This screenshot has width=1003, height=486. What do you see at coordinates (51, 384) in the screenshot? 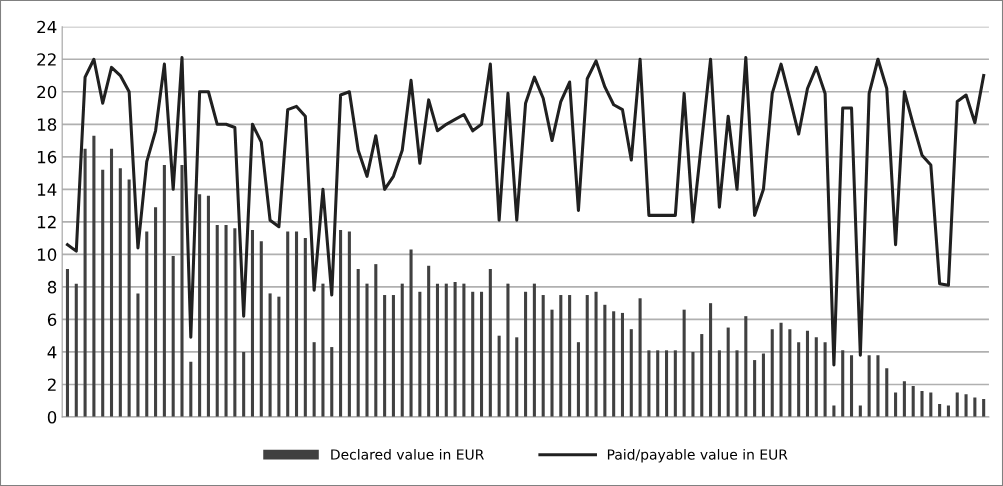
I see `y-tick-label: 2` at bounding box center [51, 384].